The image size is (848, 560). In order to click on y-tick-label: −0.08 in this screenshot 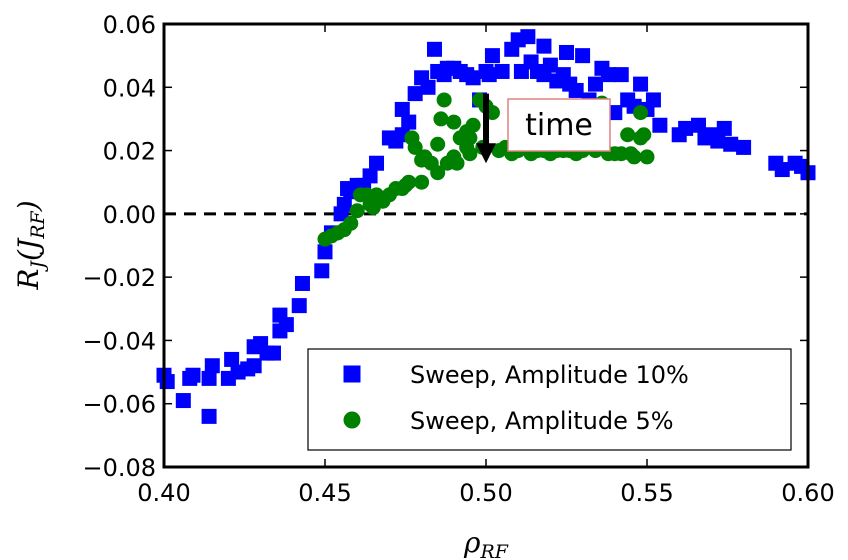, I will do `click(119, 468)`.